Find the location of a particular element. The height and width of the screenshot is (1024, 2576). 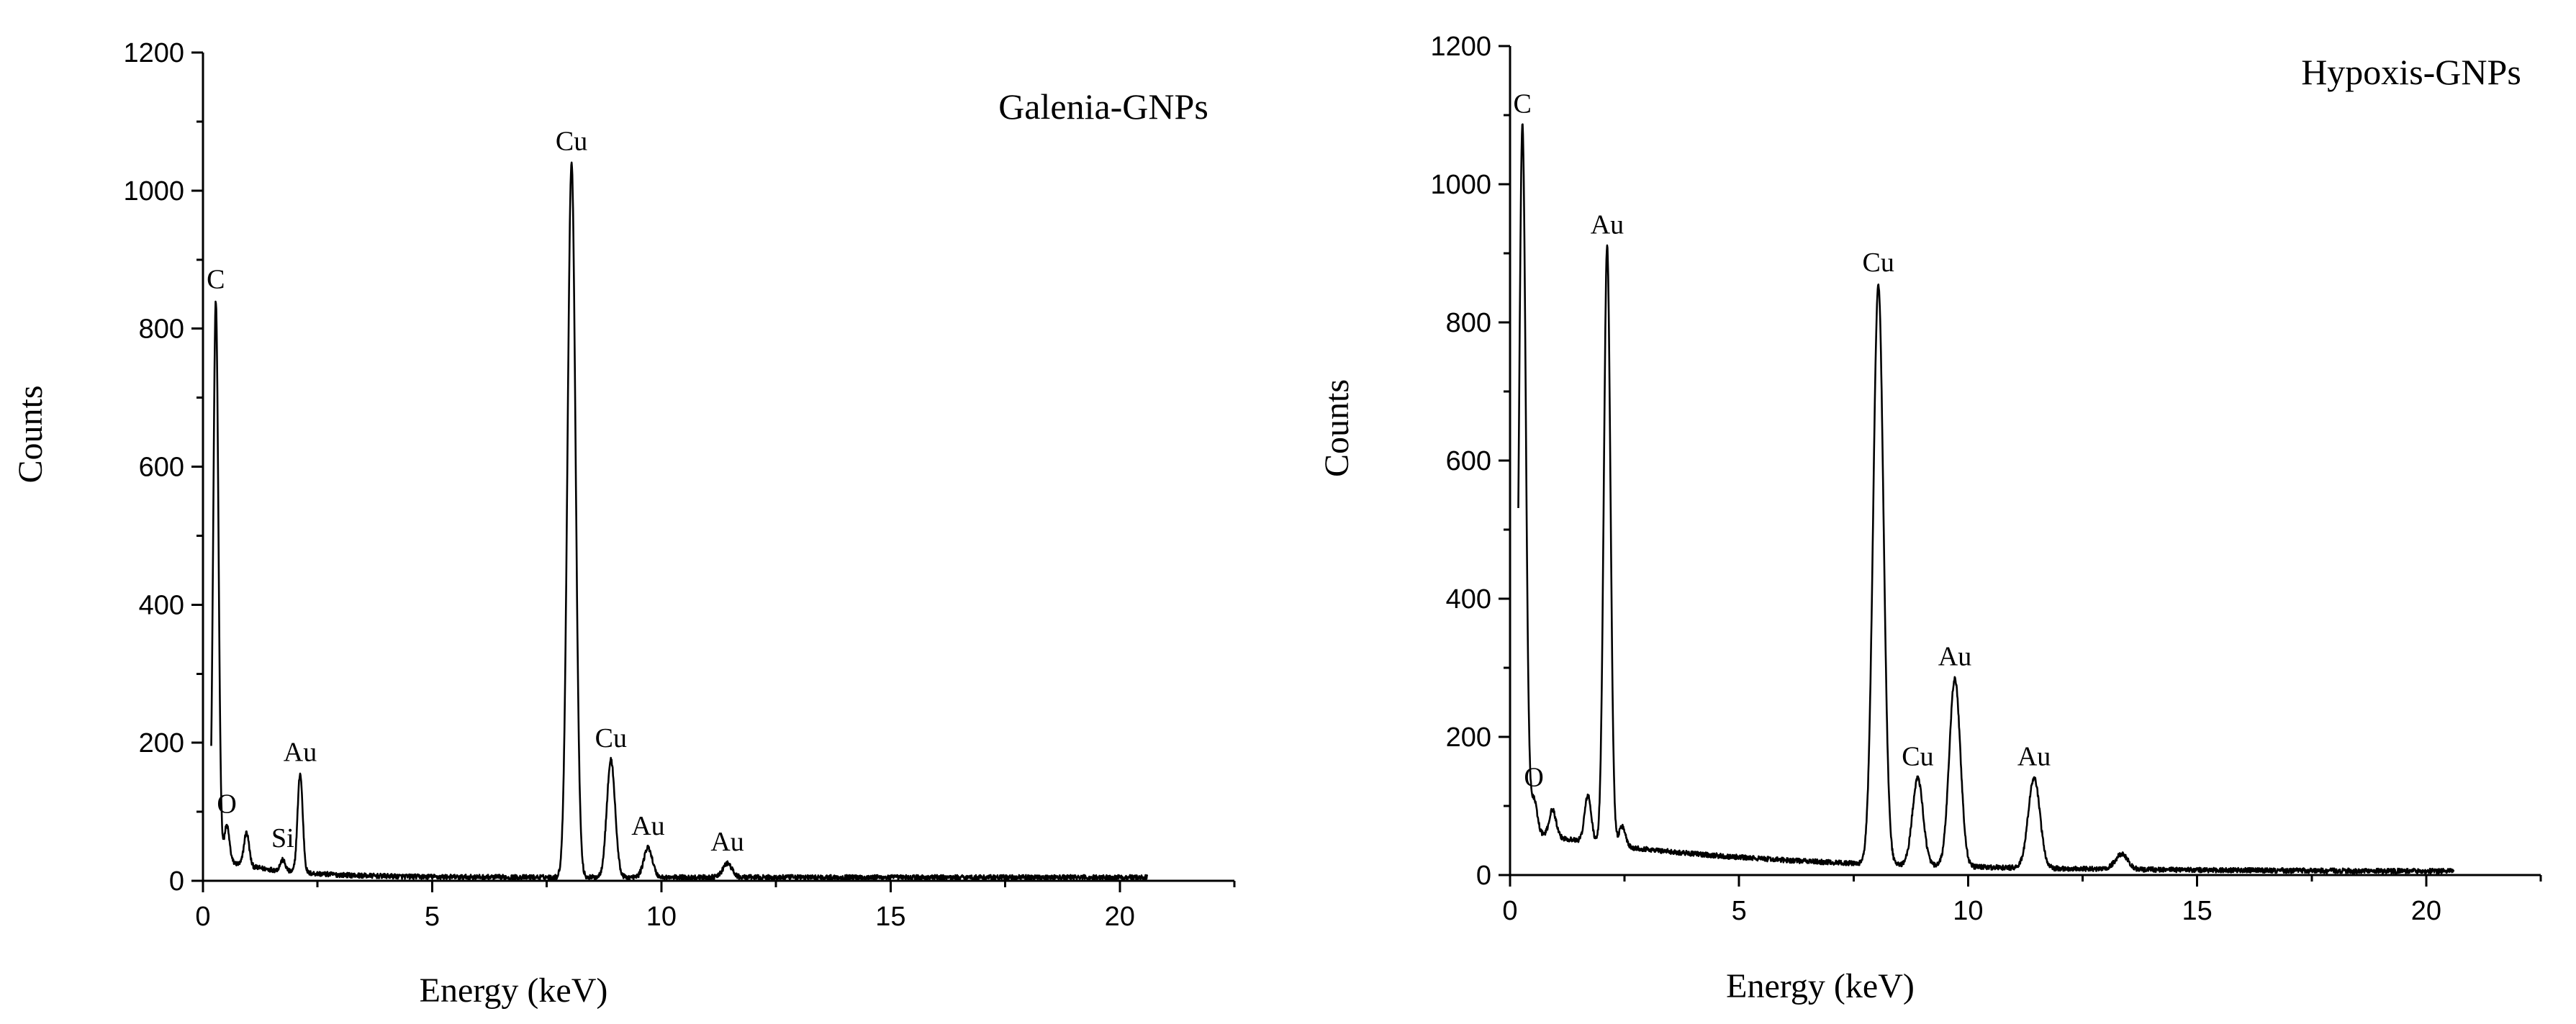

chart-title: Galenia-GNPs is located at coordinates (1103, 106).